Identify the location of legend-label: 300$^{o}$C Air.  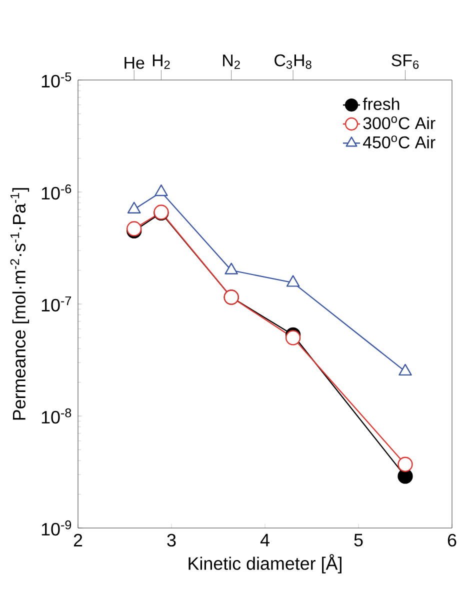
(399, 123).